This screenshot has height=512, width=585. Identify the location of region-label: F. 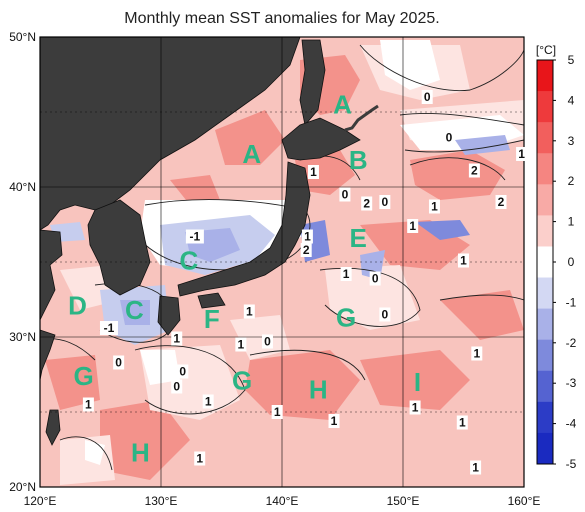
(212, 319).